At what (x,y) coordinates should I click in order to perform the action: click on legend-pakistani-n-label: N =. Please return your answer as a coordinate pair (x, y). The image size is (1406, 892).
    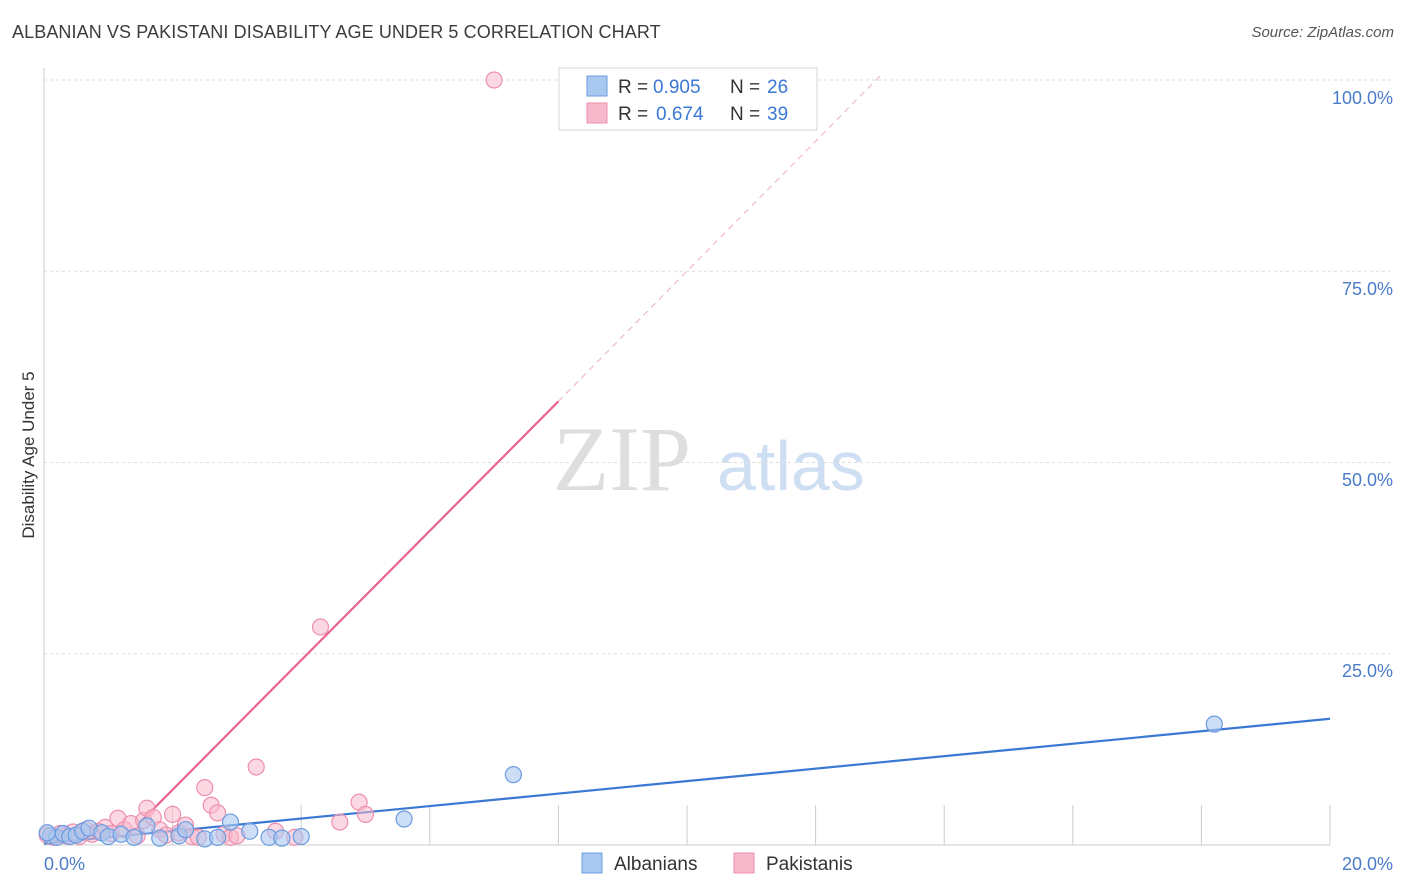
    Looking at the image, I should click on (745, 114).